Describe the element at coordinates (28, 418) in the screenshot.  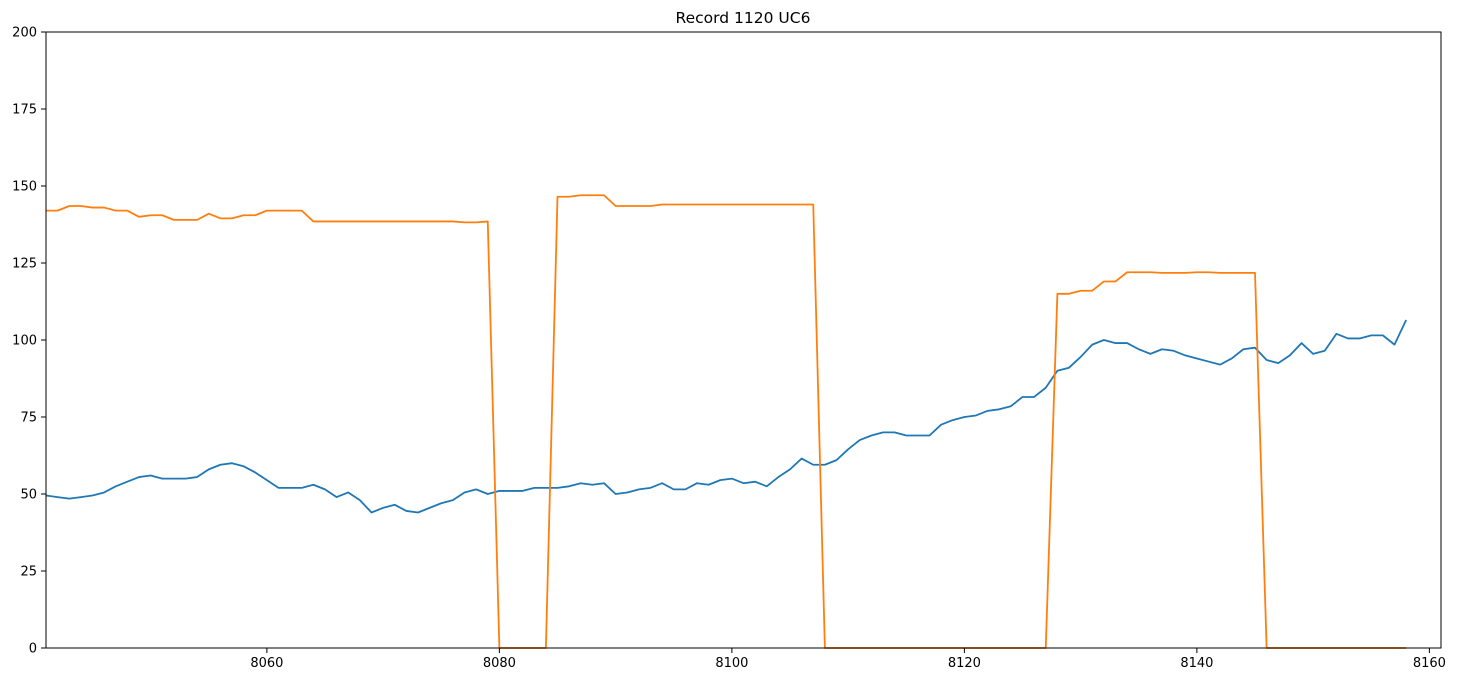
I see `y-tick-label: 75` at that location.